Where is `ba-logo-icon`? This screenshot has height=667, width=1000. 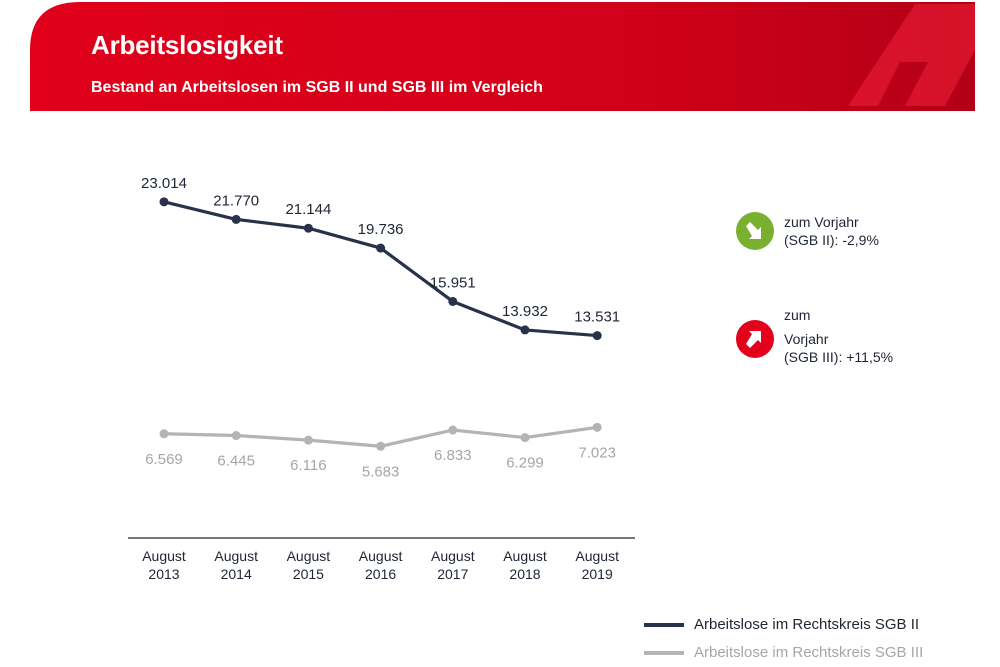
ba-logo-icon is located at coordinates (911, 55).